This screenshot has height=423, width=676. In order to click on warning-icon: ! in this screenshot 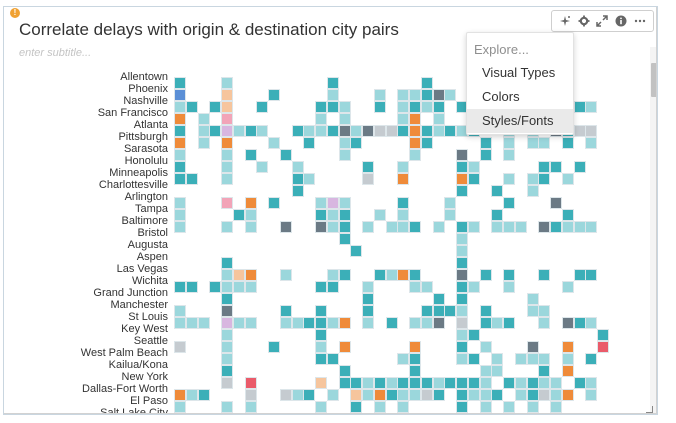, I will do `click(15, 13)`.